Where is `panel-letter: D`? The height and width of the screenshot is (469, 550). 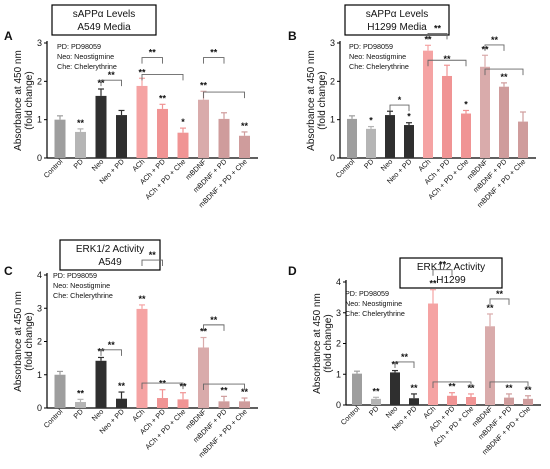 panel-letter: D is located at coordinates (292, 271).